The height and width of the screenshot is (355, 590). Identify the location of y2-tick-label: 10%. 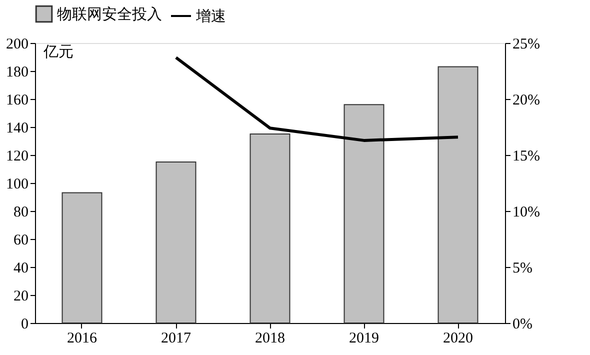
(526, 212).